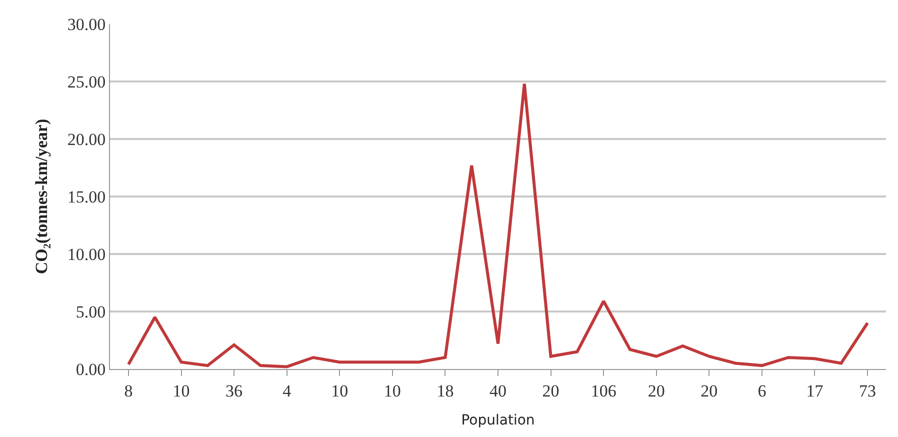 This screenshot has width=898, height=437. Describe the element at coordinates (91, 369) in the screenshot. I see `y-tick-label: 0.00` at that location.